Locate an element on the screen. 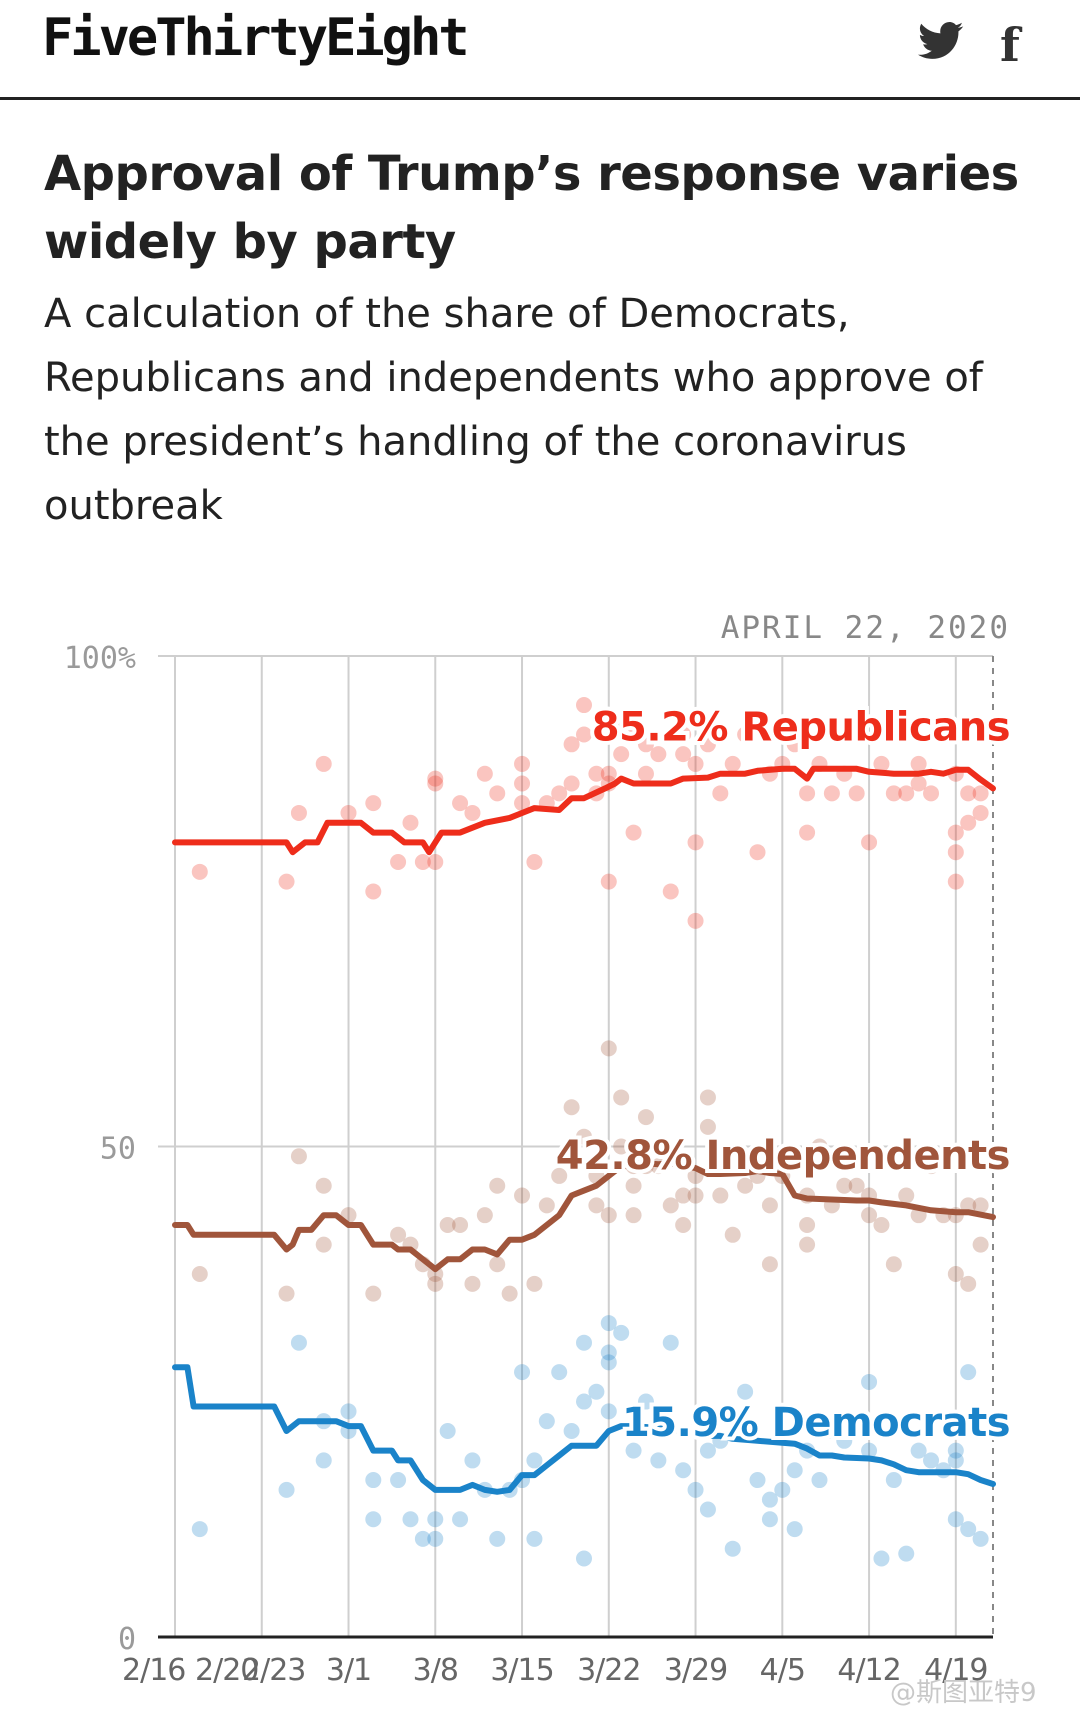 Image resolution: width=1080 pixels, height=1712 pixels. x-tick-label: 3/15 is located at coordinates (521, 1670).